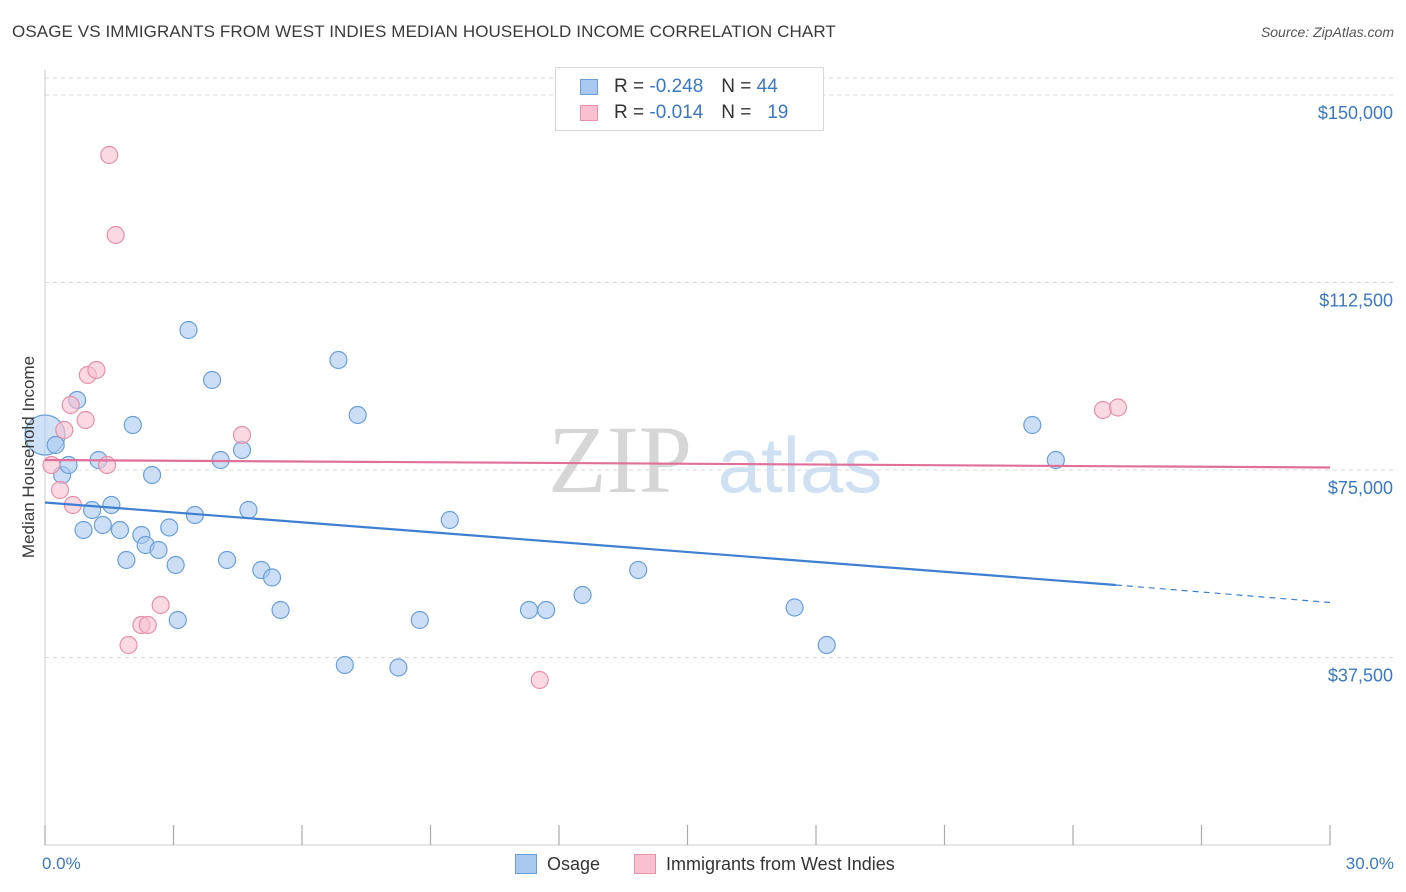  Describe the element at coordinates (580, 544) in the screenshot. I see `osage-trend-line` at that location.